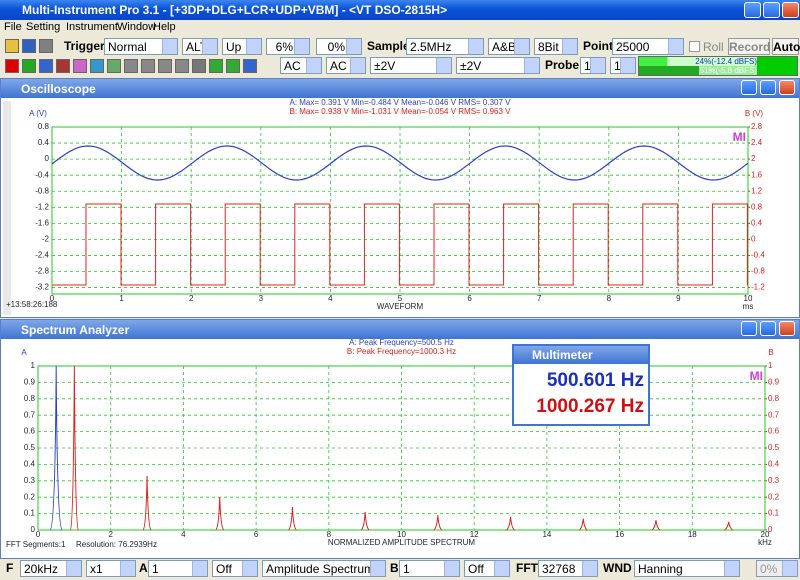 This screenshot has width=800, height=580. I want to click on y2-tick-label: -0.4, so click(758, 255).